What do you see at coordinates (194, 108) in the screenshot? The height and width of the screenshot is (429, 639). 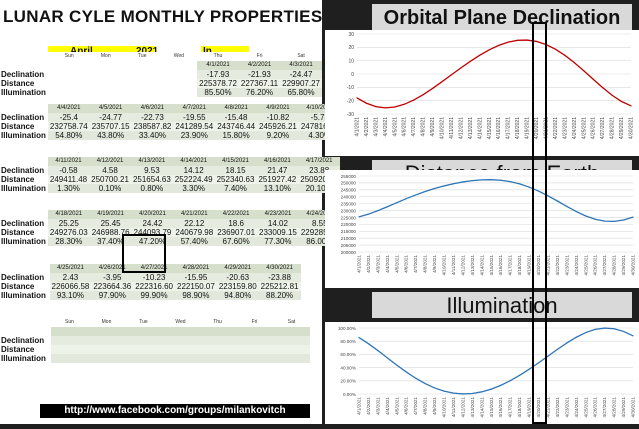 I see `dates-cell: 4/7/2021` at bounding box center [194, 108].